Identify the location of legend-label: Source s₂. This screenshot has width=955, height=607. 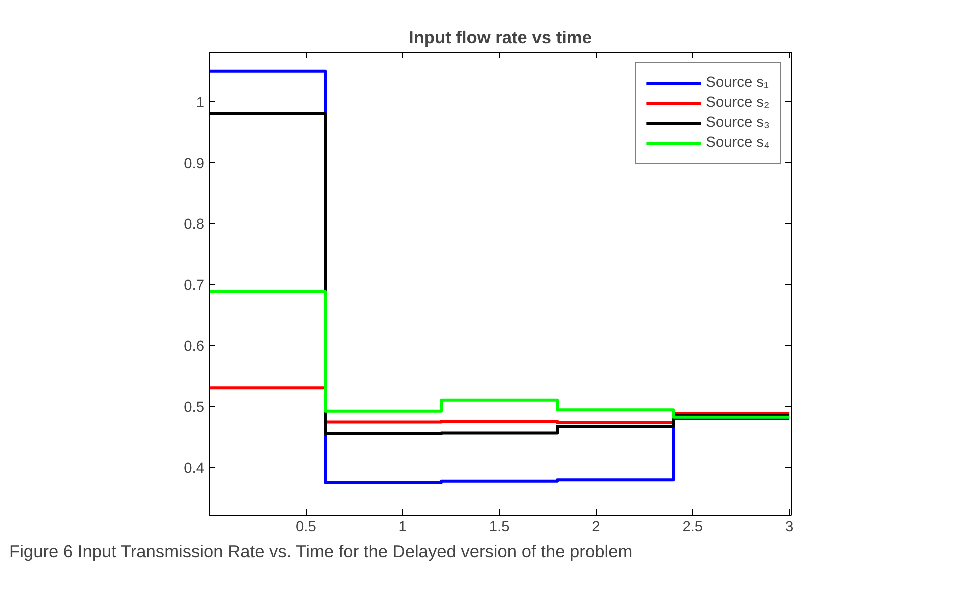
(738, 103).